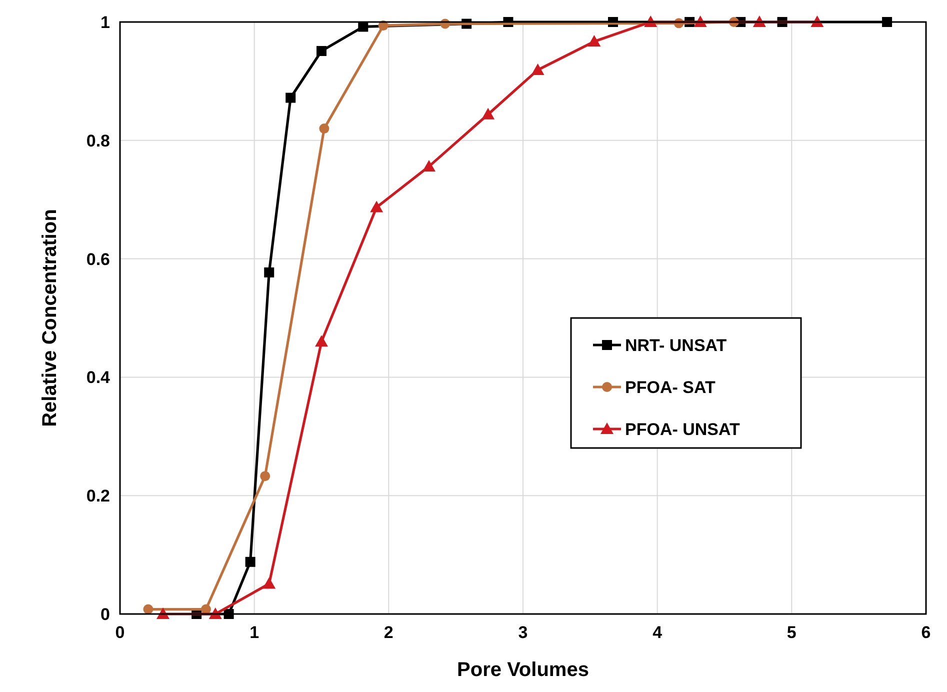  Describe the element at coordinates (657, 632) in the screenshot. I see `x-tick-label: 4` at that location.